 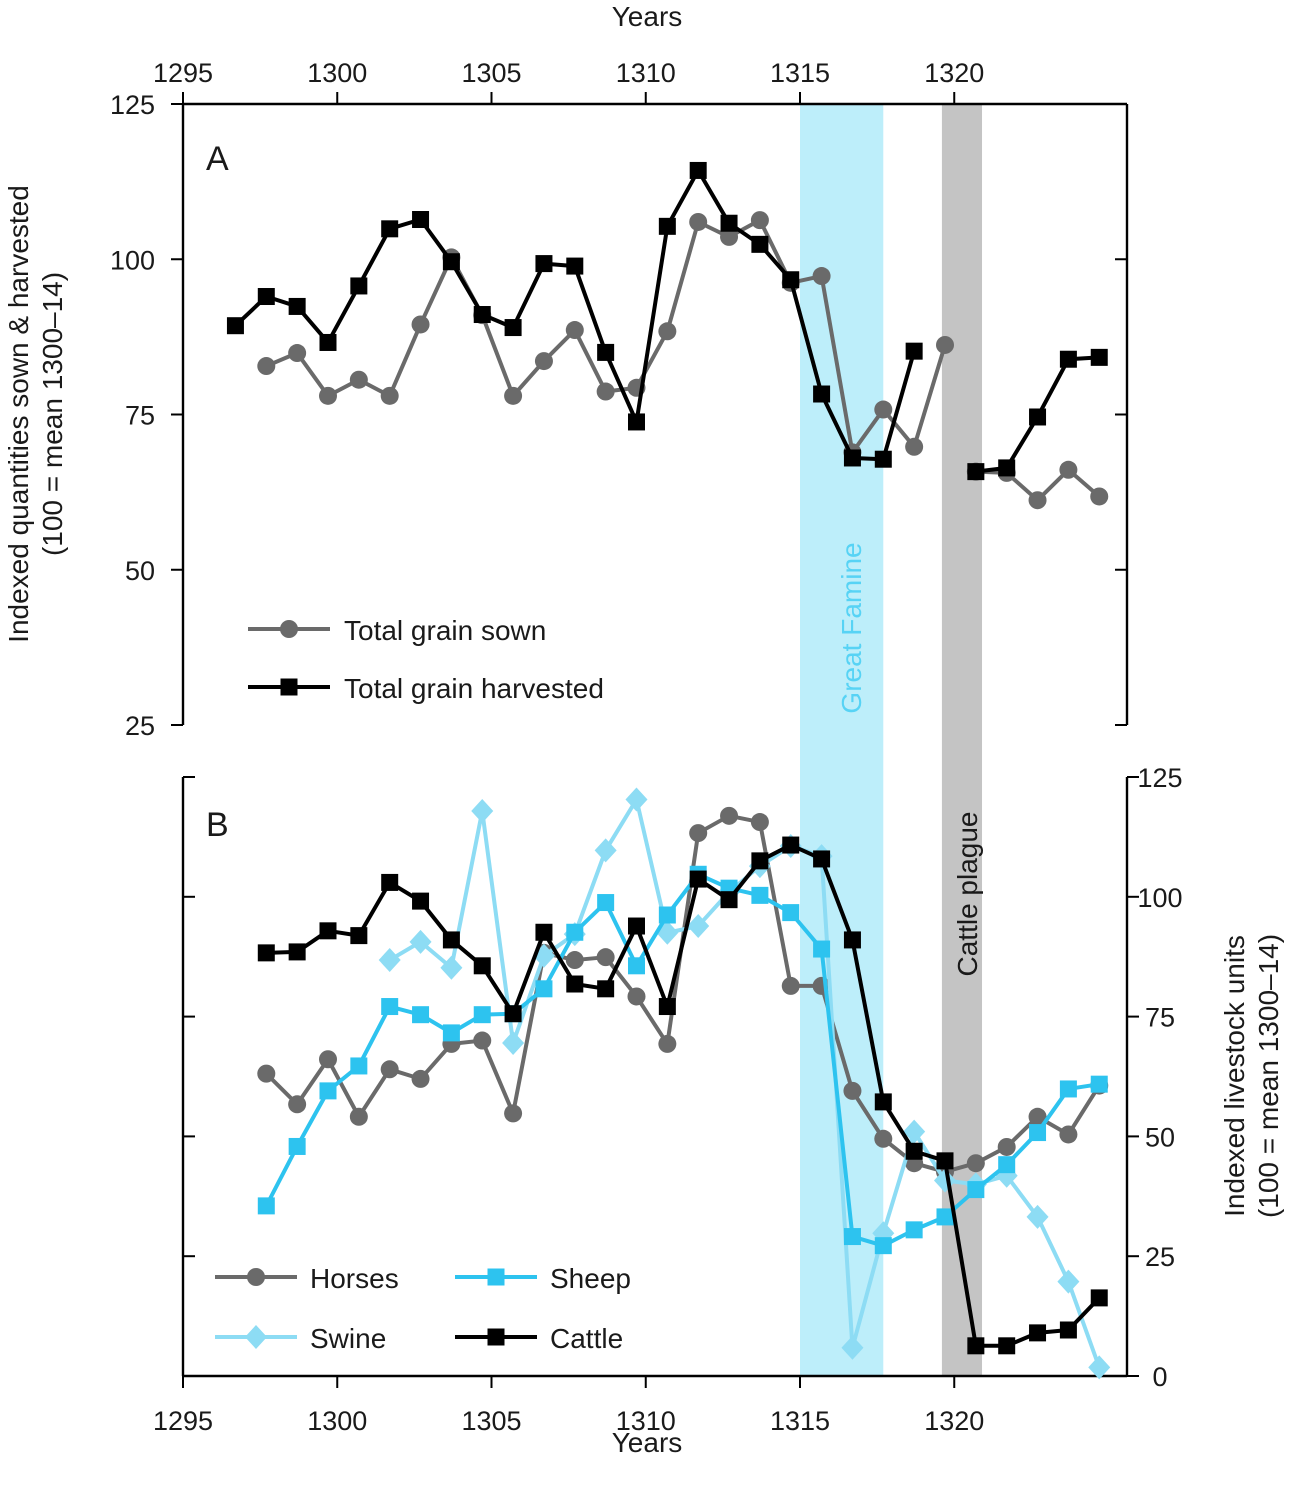 I want to click on legend-swatch-cattle, so click(x=496, y=1337).